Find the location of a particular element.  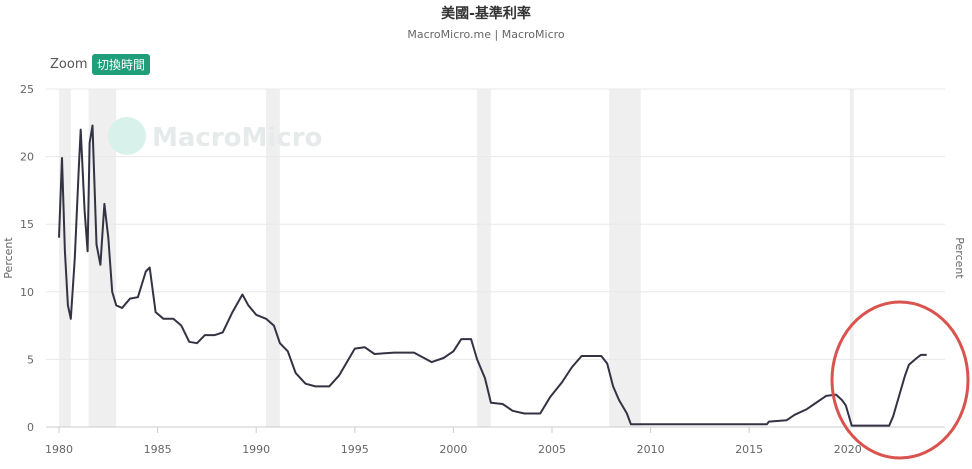

x-tick-label: 1985 is located at coordinates (158, 449).